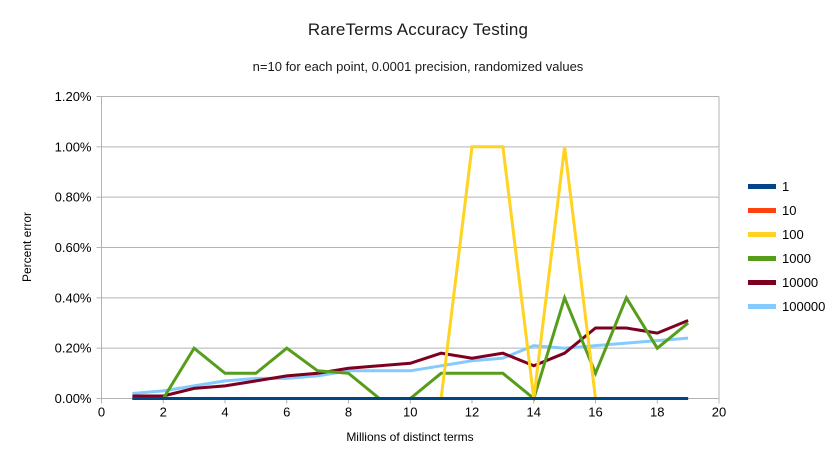 This screenshot has height=470, width=836. I want to click on y-tick-label: 0.00%, so click(73, 398).